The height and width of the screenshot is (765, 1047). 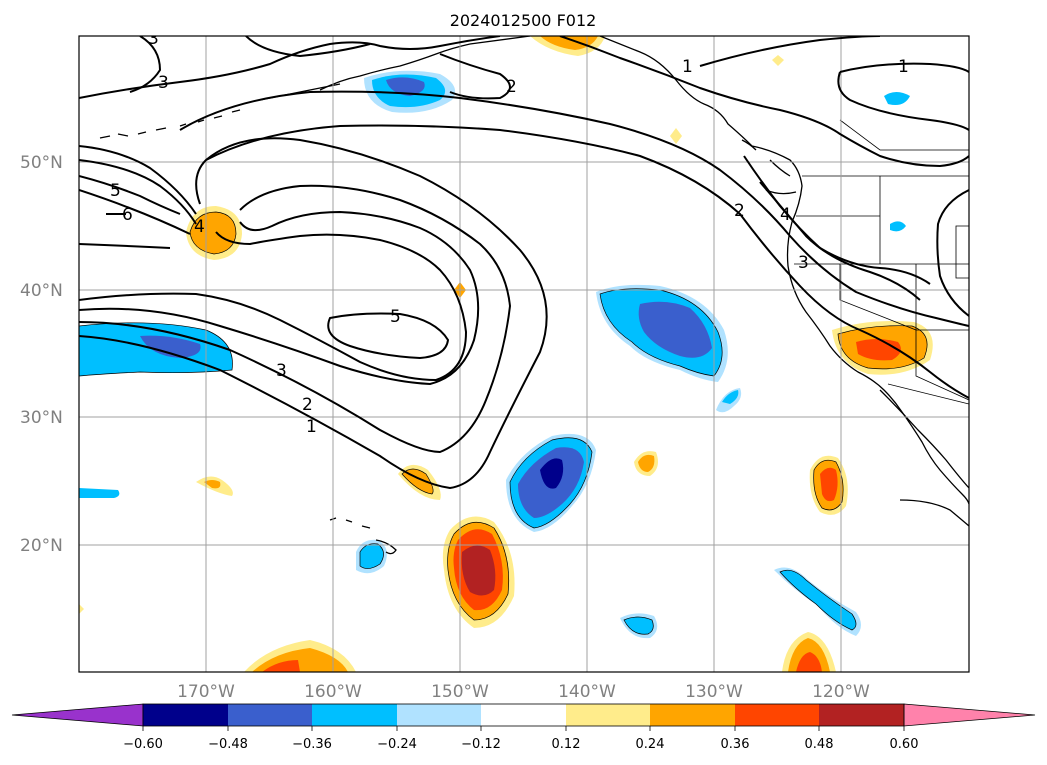 What do you see at coordinates (924, 439) in the screenshot?
I see `baja-coast` at bounding box center [924, 439].